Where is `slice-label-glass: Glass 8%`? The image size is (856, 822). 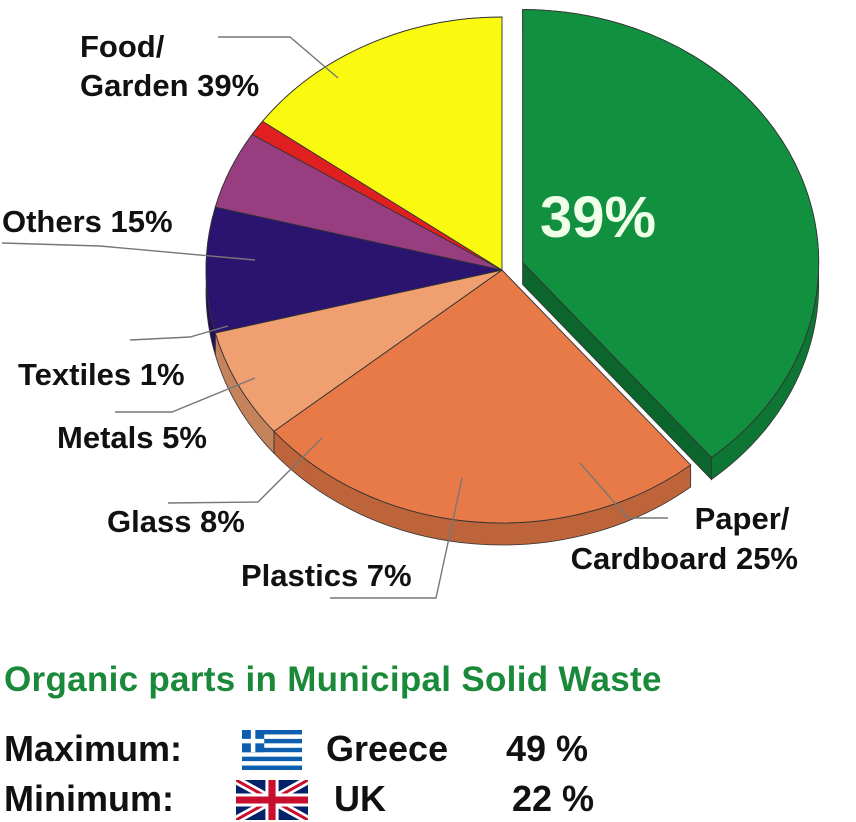
slice-label-glass: Glass 8% is located at coordinates (176, 521).